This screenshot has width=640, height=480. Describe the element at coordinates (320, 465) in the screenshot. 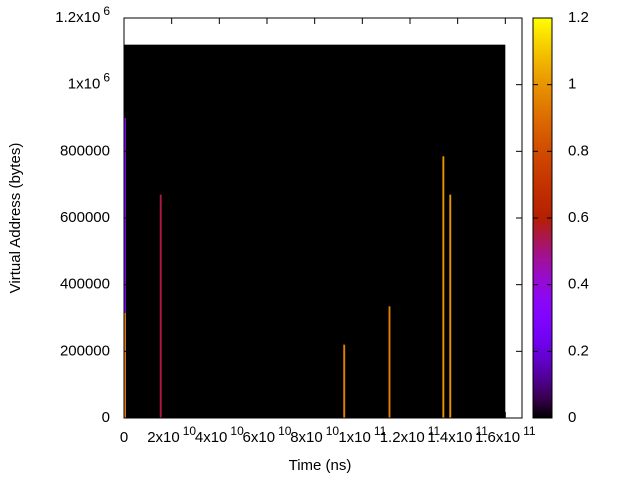

I see `x-axis-label: Time (ns)` at that location.